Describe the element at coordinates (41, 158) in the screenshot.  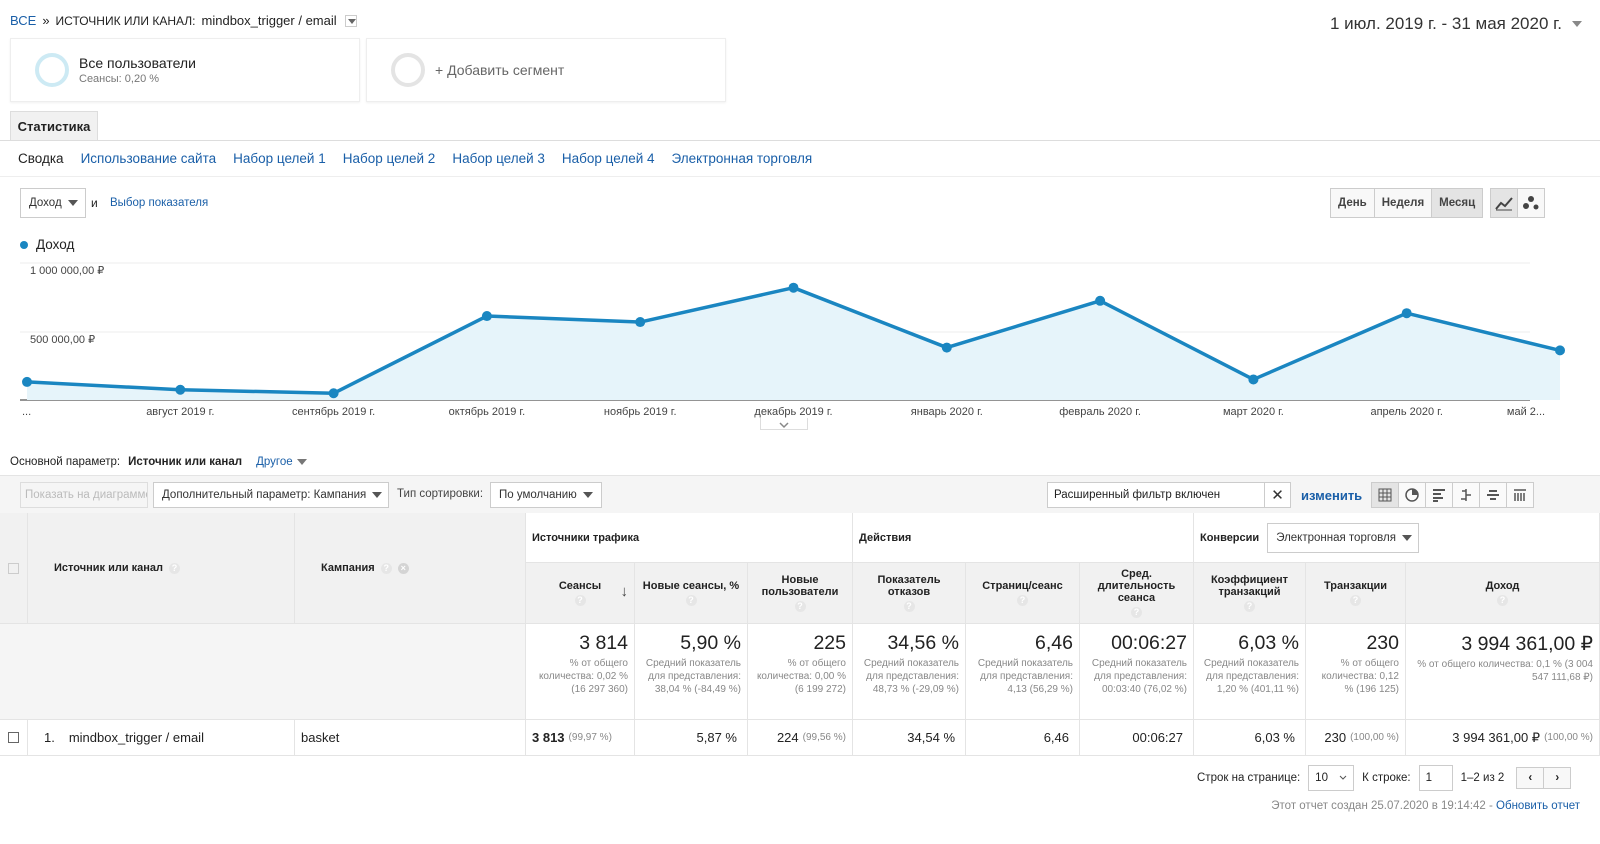
I see `subtab-summary: Сводка` at that location.